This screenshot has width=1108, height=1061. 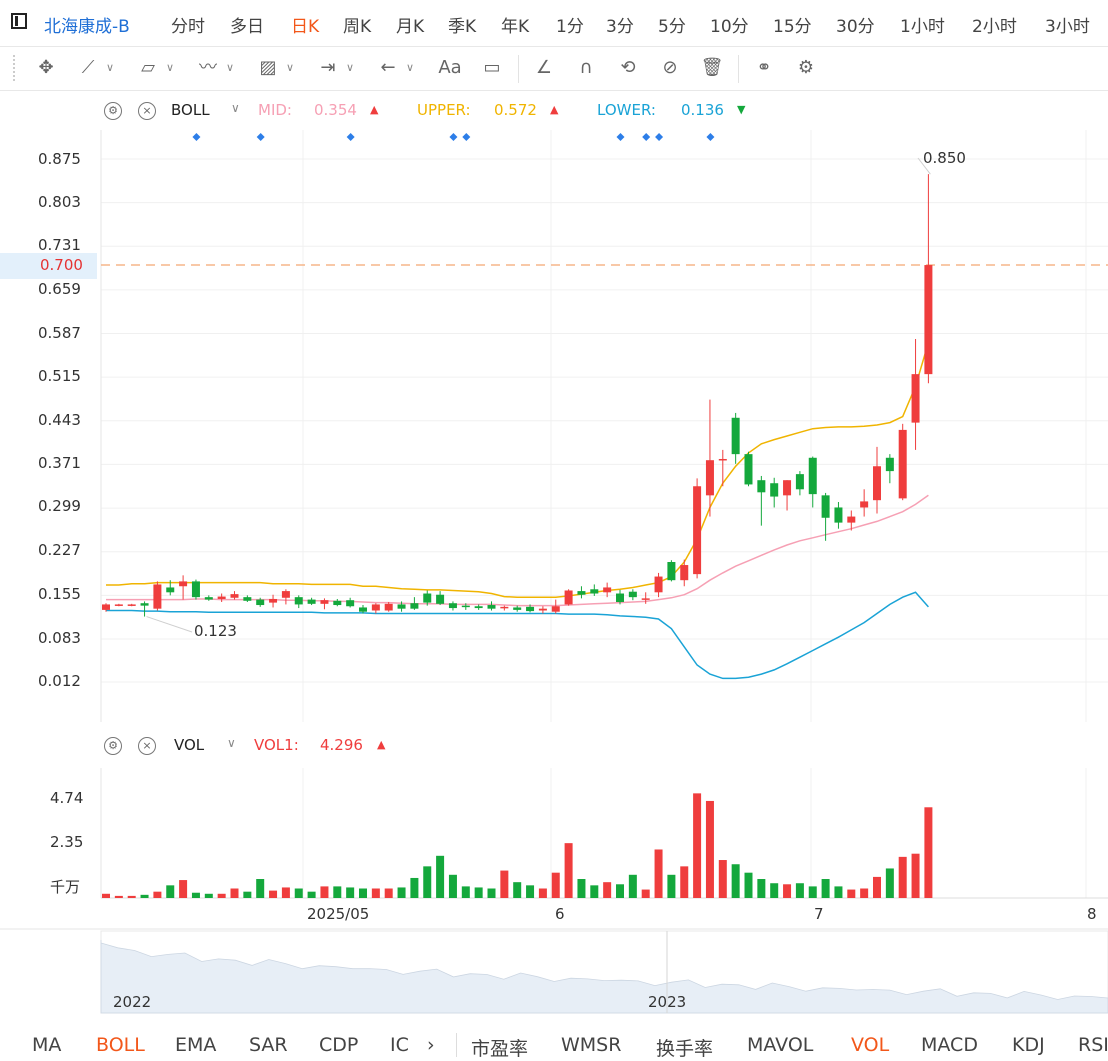 I want to click on period-tab-2hour: 2小时, so click(x=994, y=27).